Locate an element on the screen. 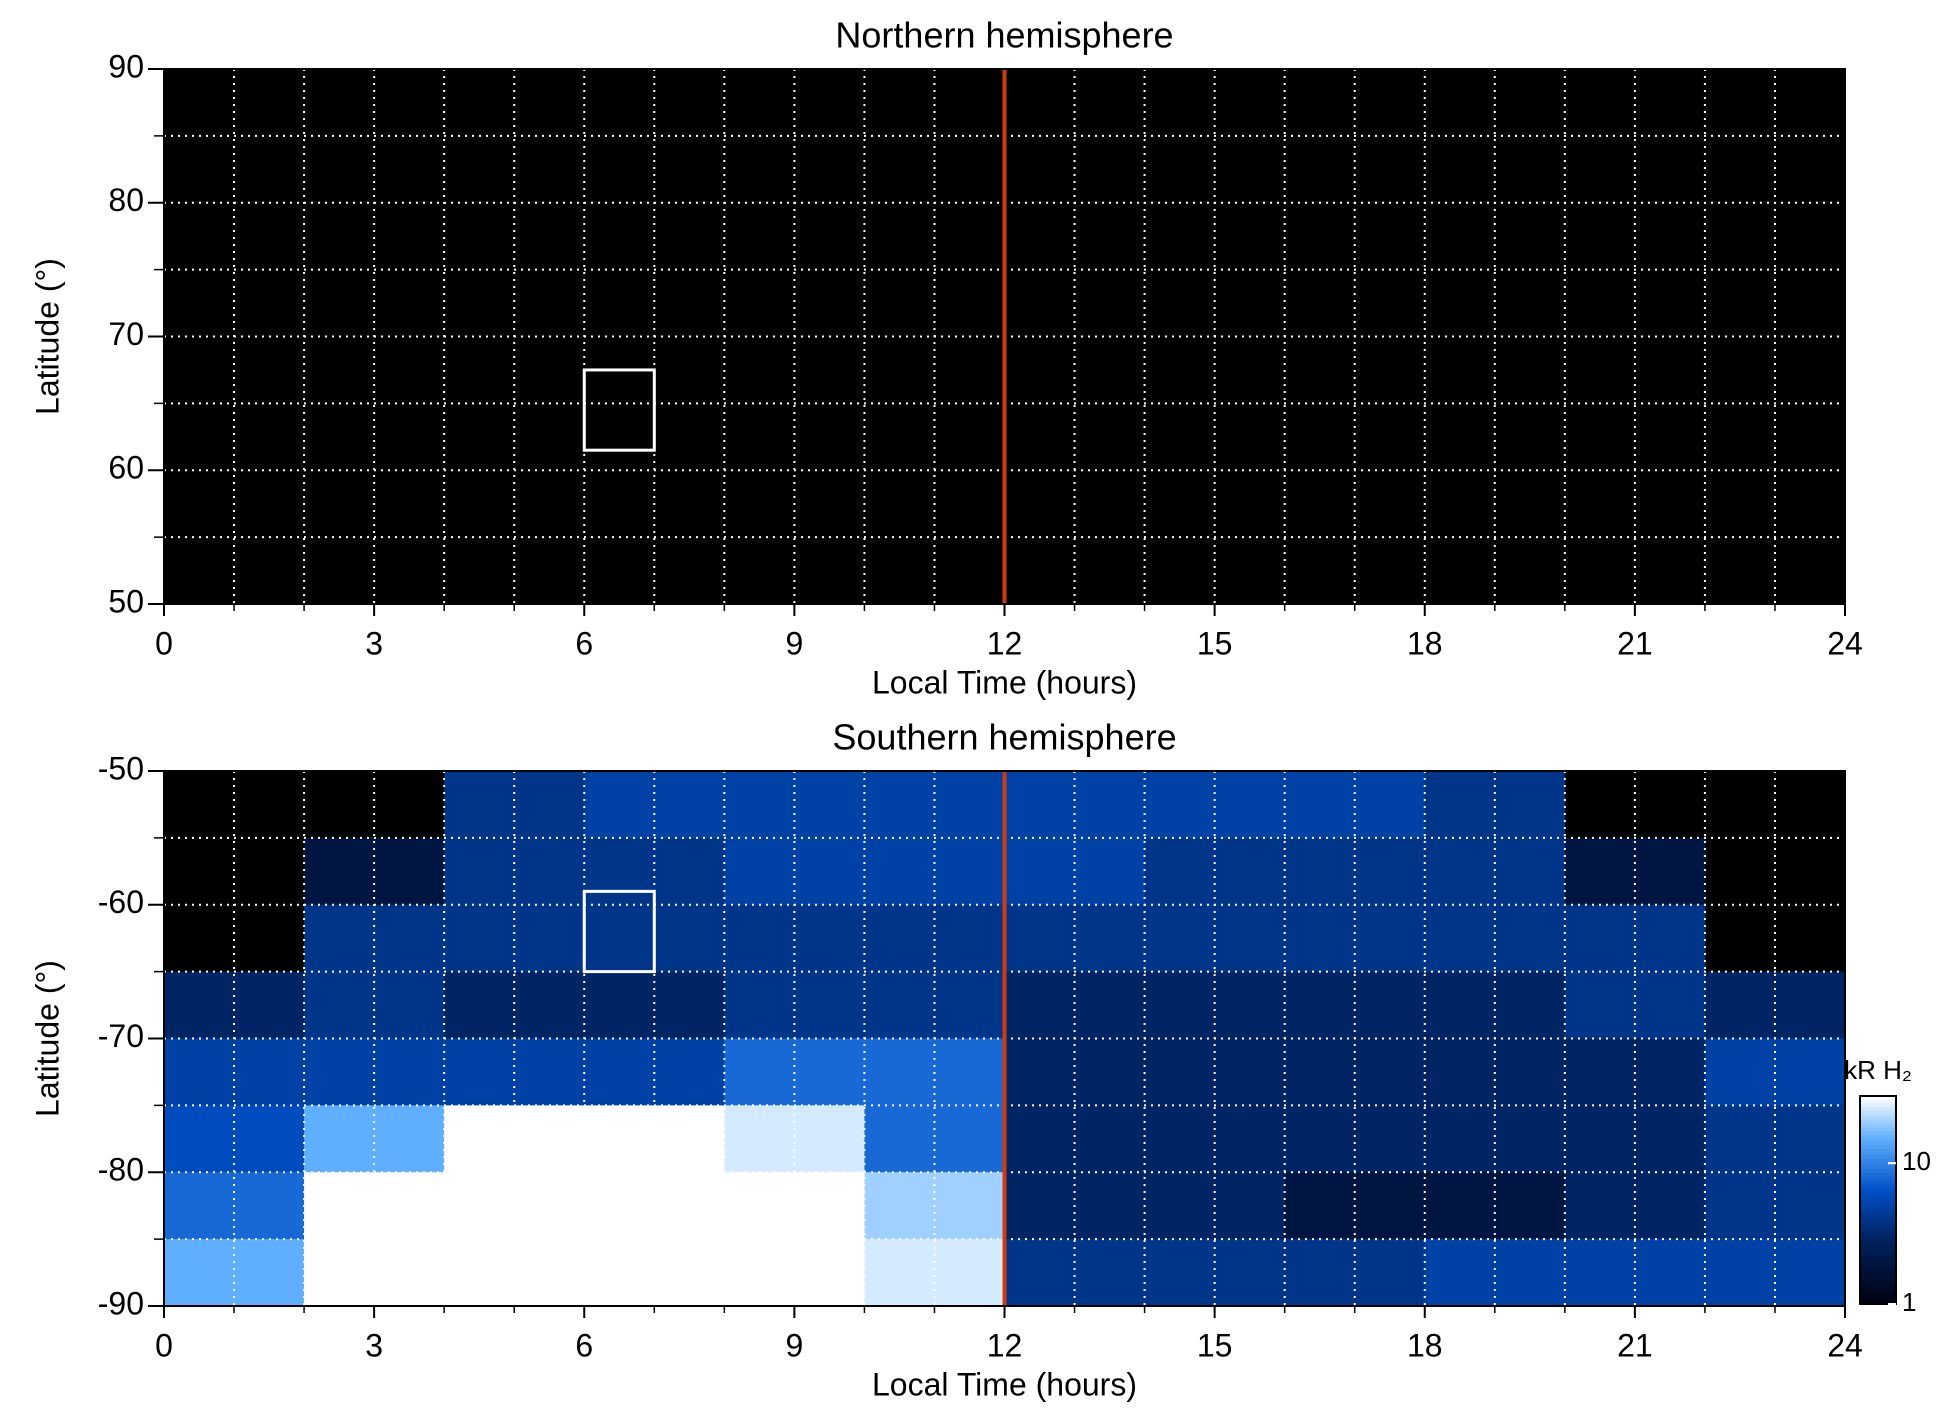  x-tick-label: 0 is located at coordinates (164, 1345).